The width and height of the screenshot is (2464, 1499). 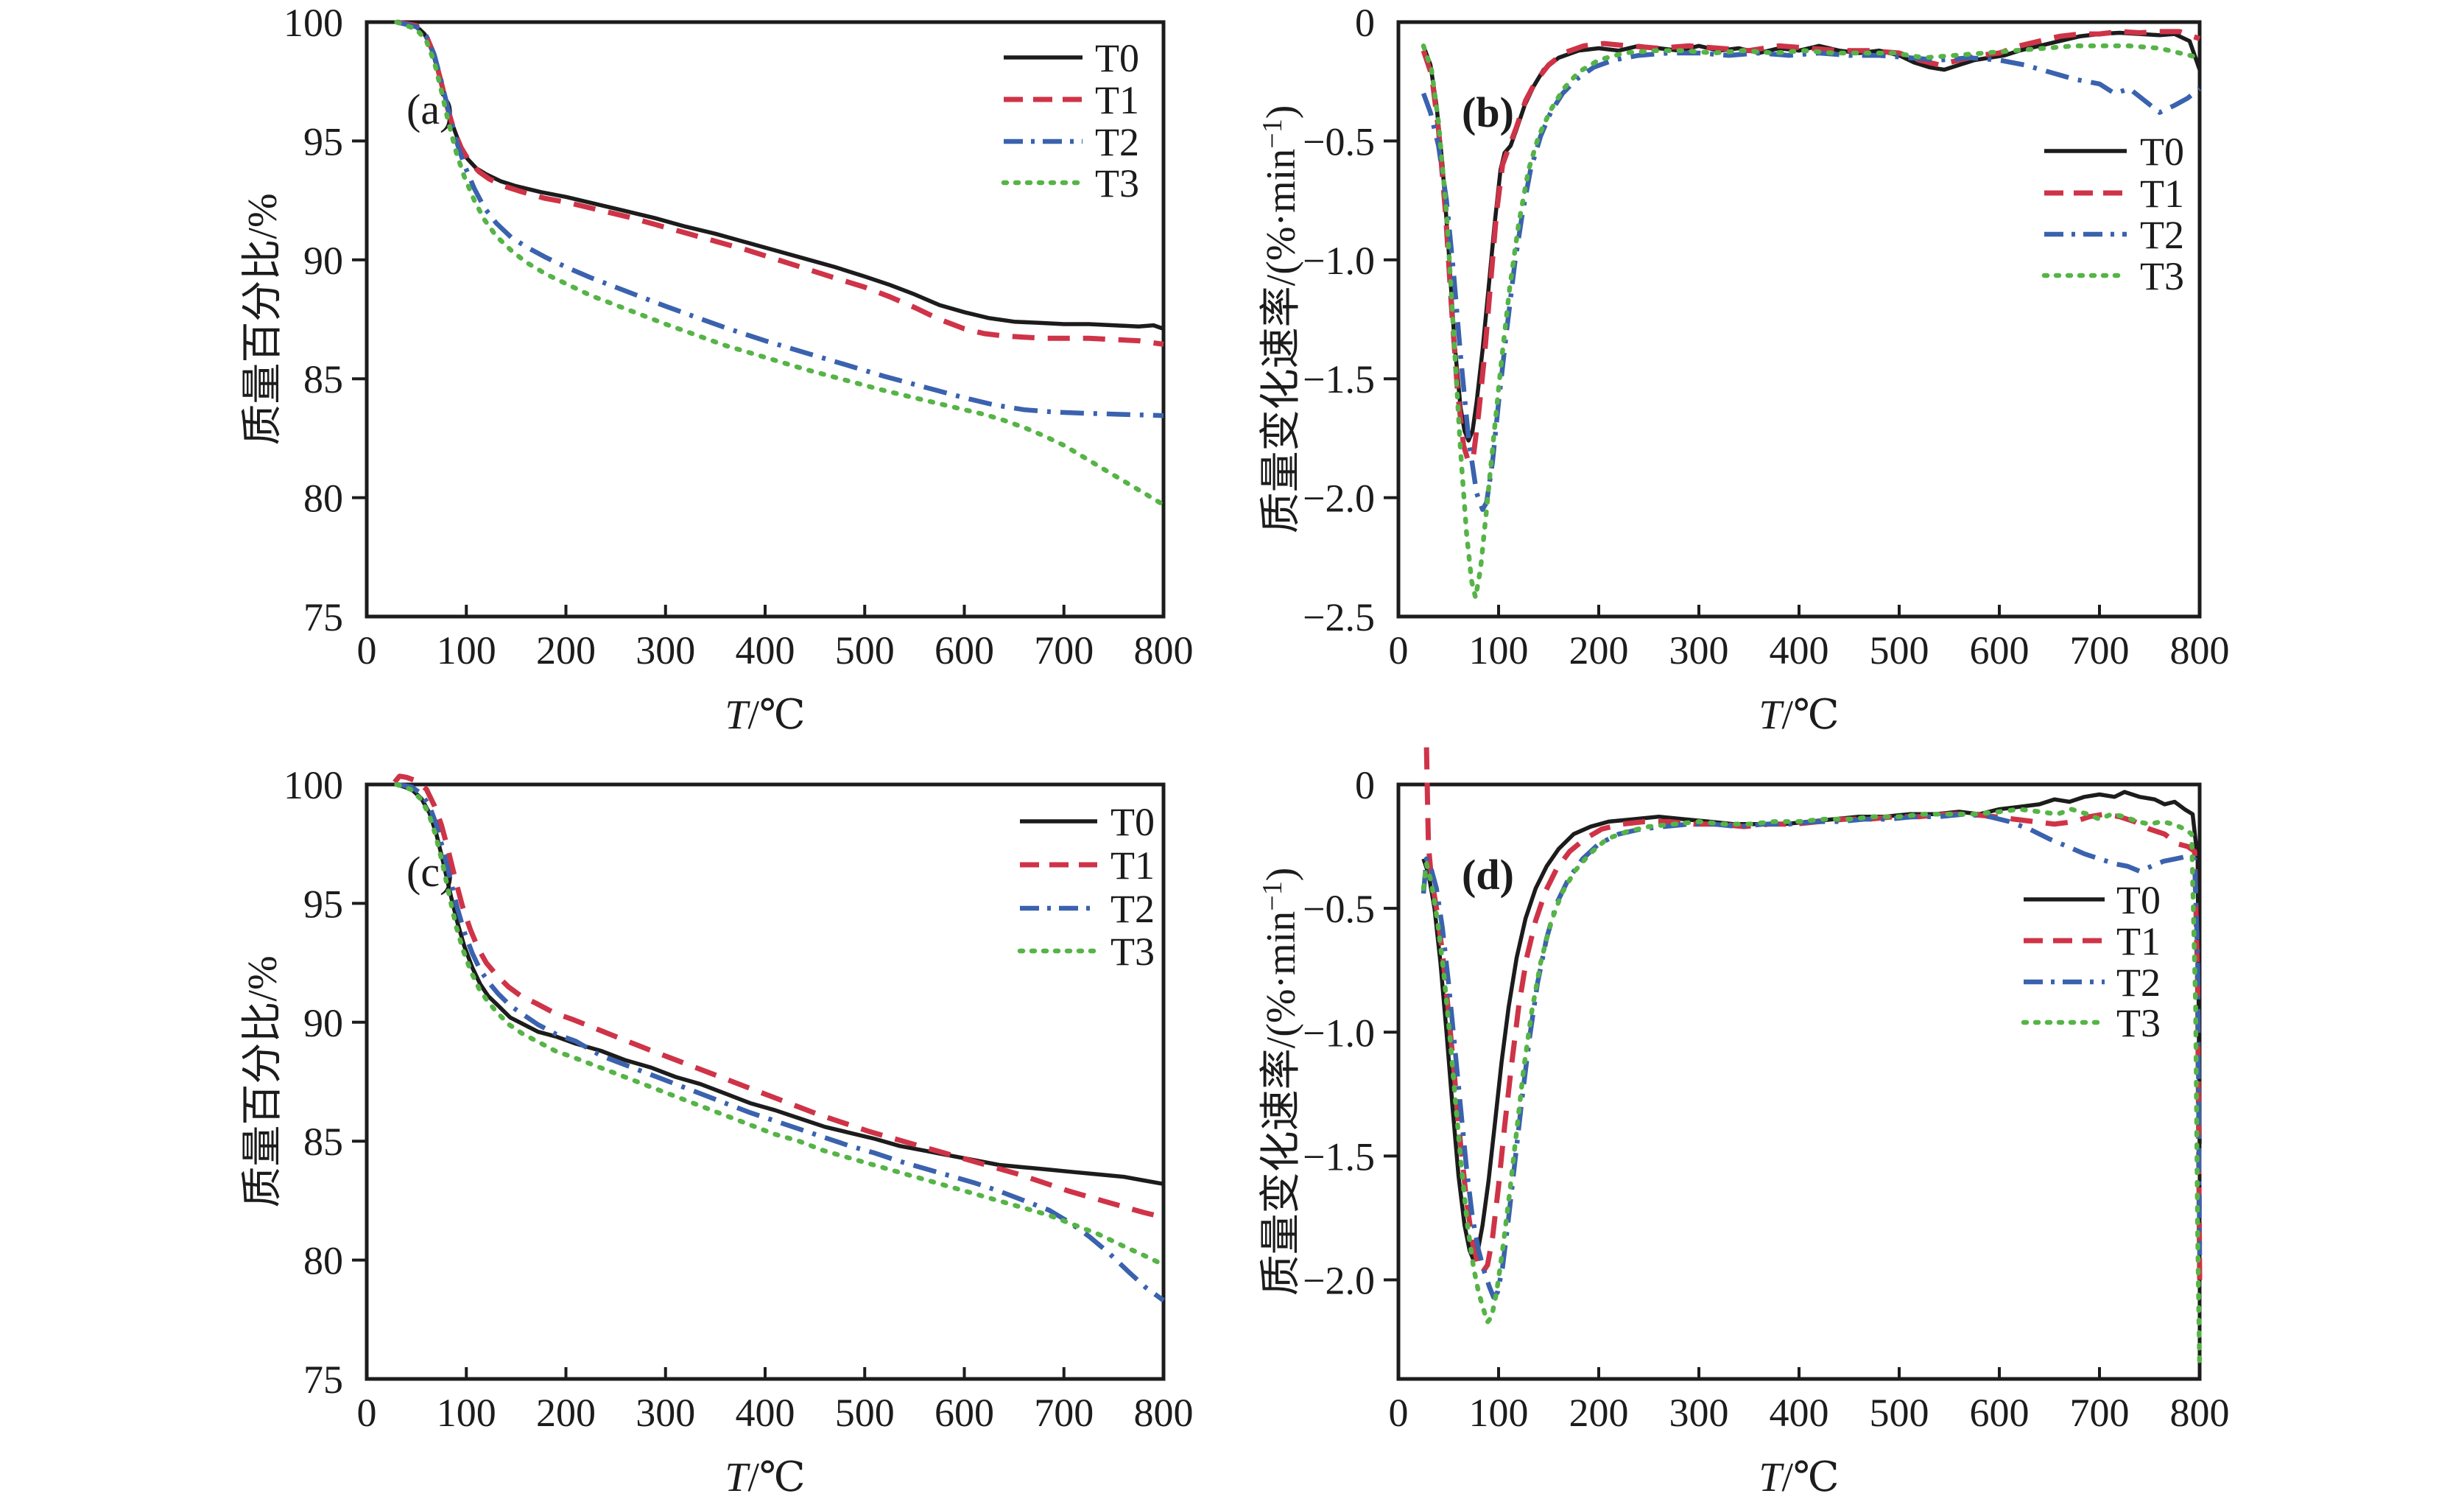 I want to click on y-tick-label: −0.5, so click(x=1339, y=909).